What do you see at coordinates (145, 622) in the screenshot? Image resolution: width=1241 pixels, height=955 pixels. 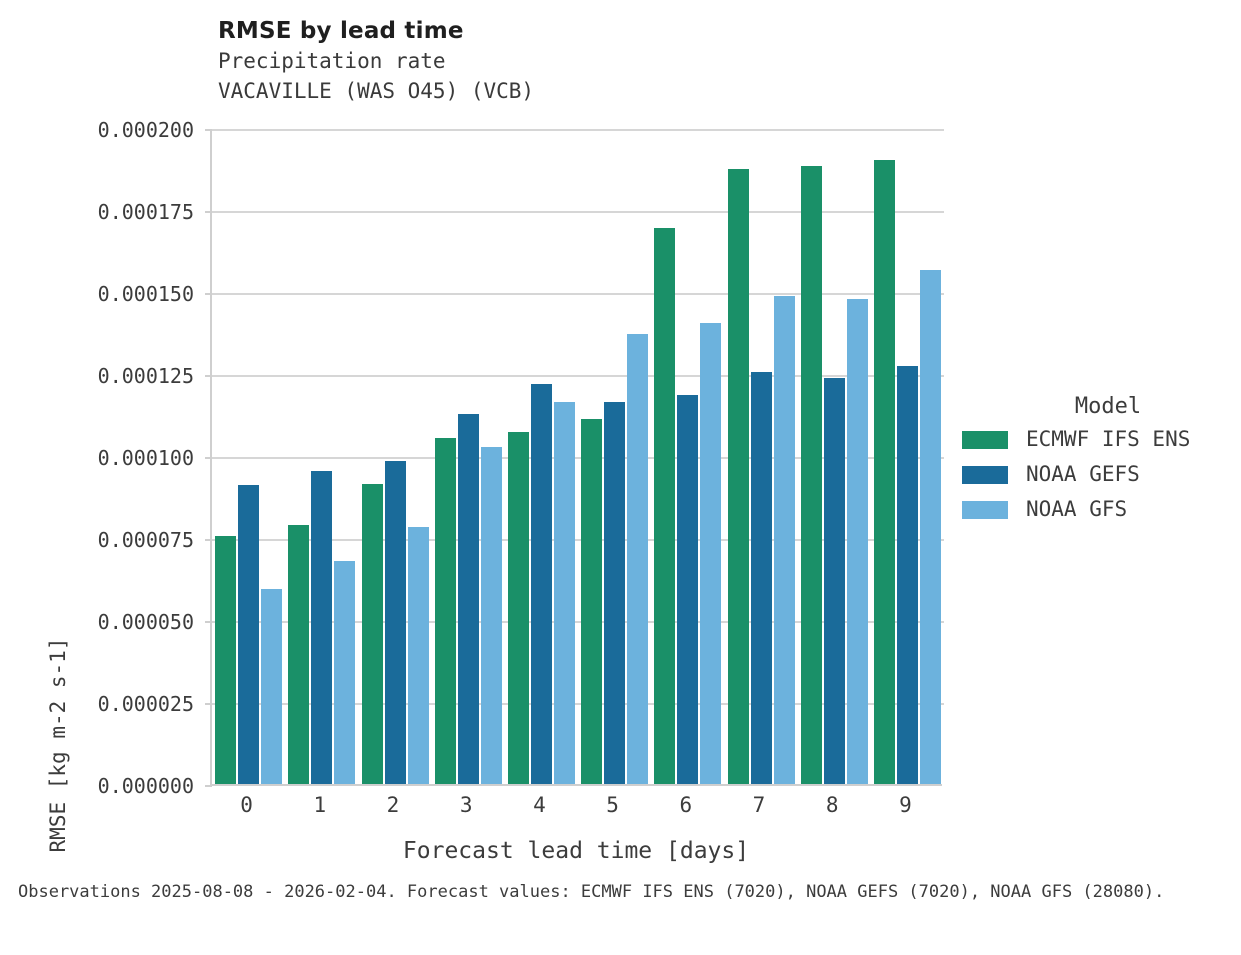 I see `y-axis-ticklabel: 0.000050` at bounding box center [145, 622].